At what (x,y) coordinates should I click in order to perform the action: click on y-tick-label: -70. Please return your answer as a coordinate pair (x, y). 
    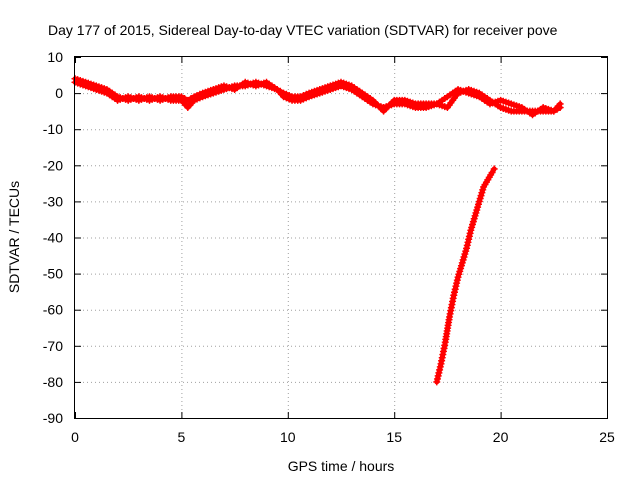
    Looking at the image, I should click on (53, 346).